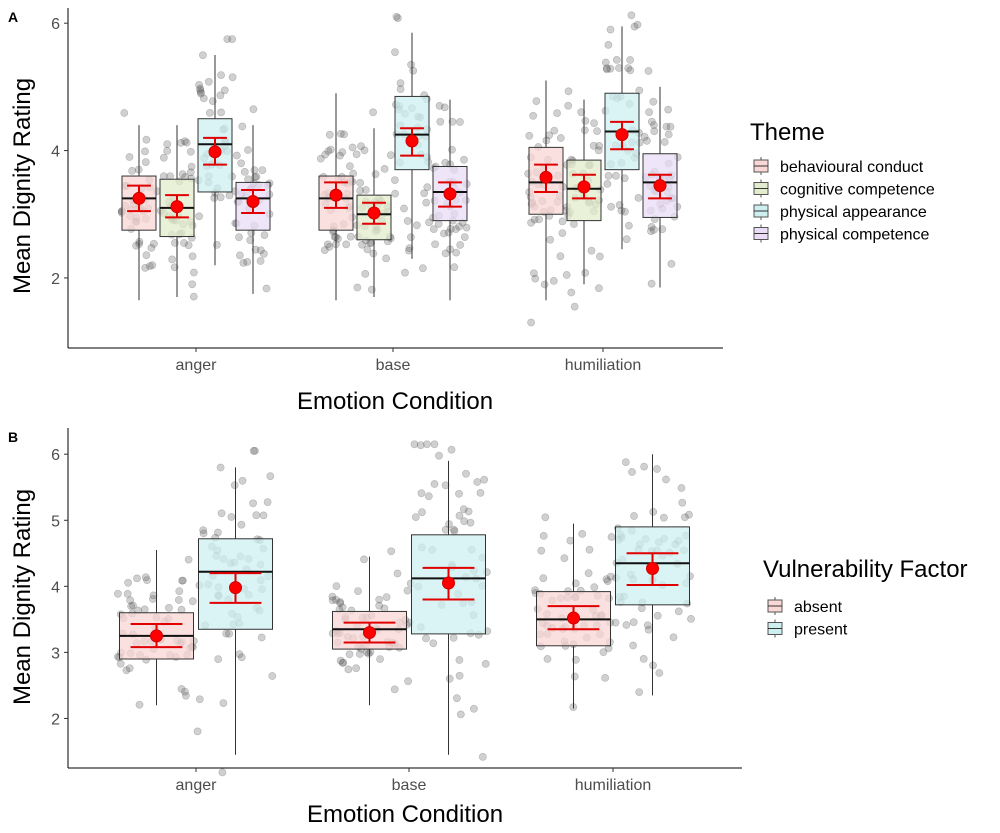  What do you see at coordinates (405, 814) in the screenshot?
I see `panel-b-x-axis-title: Emotion Condition` at bounding box center [405, 814].